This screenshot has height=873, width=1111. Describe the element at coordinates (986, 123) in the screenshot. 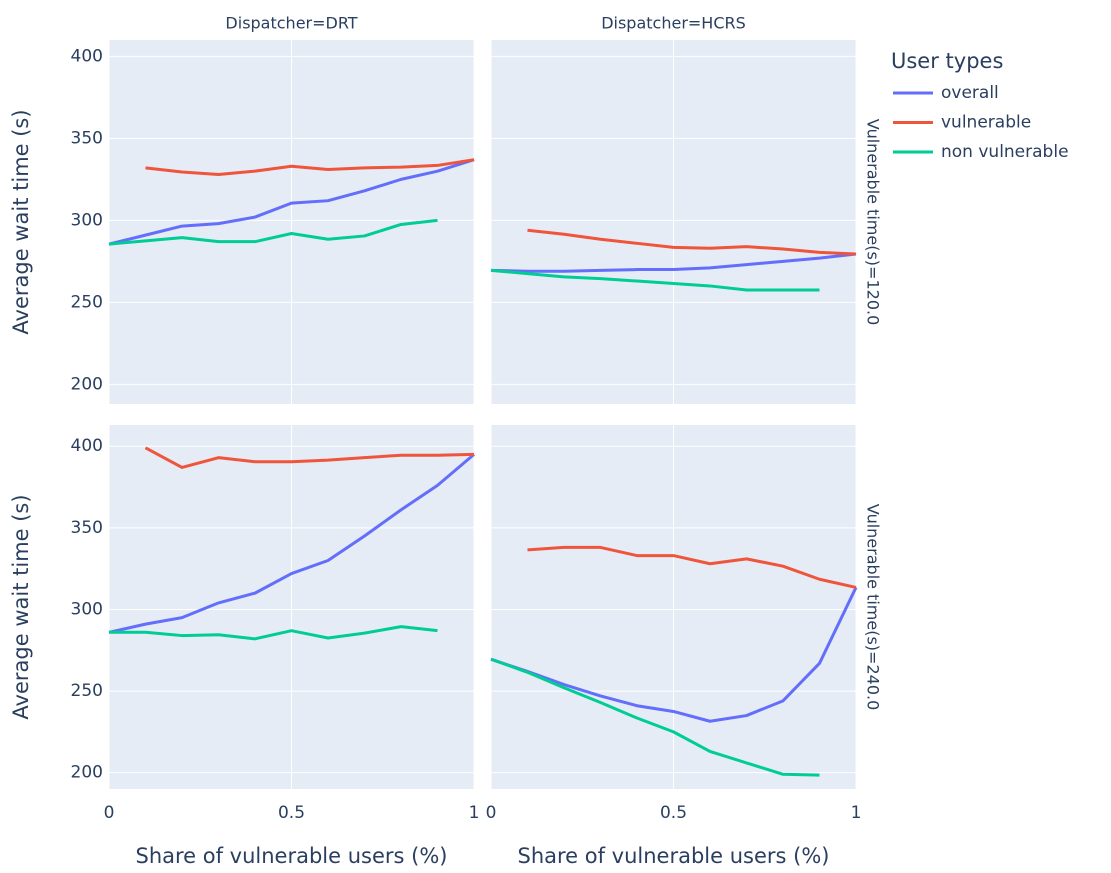

I see `legend-label: vulnerable` at that location.